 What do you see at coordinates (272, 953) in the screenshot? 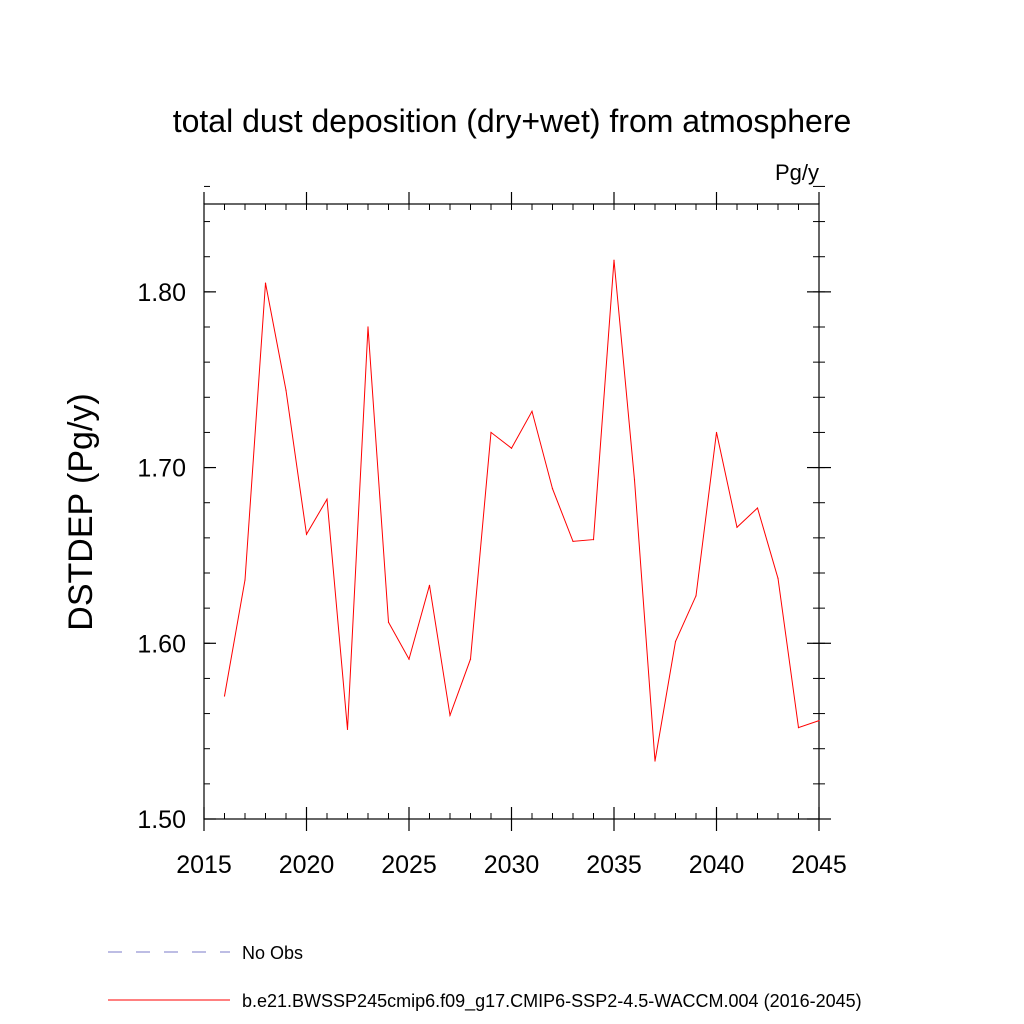
I see `legend-label: No Obs` at bounding box center [272, 953].